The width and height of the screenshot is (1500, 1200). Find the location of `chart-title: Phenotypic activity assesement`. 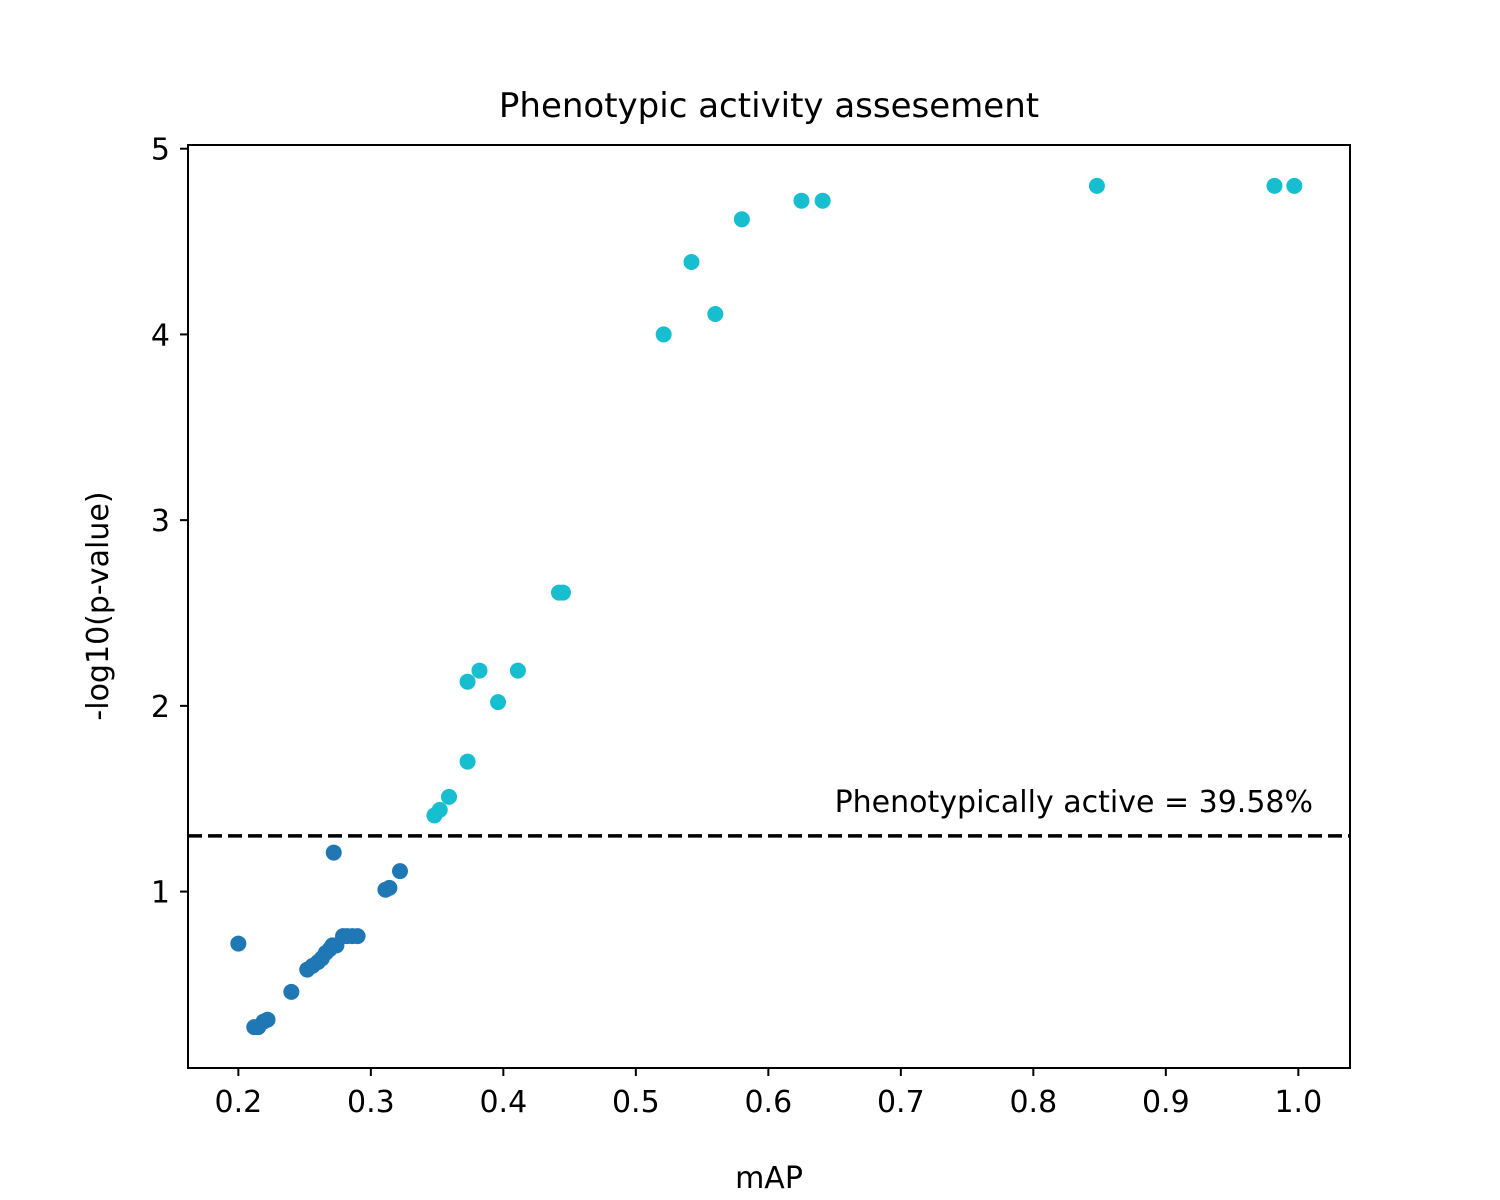

chart-title: Phenotypic activity assesement is located at coordinates (769, 106).